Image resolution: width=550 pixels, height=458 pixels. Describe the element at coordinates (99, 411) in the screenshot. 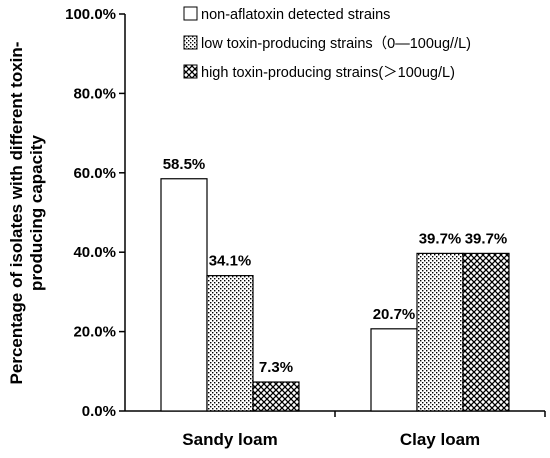

I see `y-tick-label: 0.0%` at that location.